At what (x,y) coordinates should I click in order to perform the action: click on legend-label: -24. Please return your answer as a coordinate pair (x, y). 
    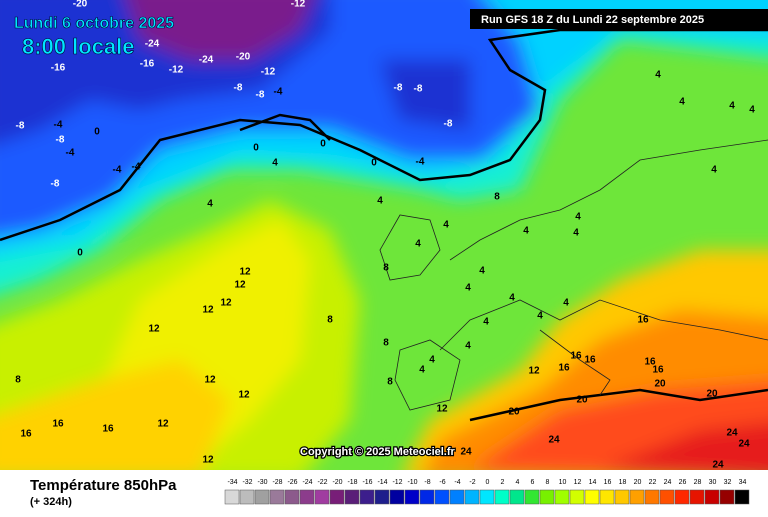
    Looking at the image, I should click on (307, 482).